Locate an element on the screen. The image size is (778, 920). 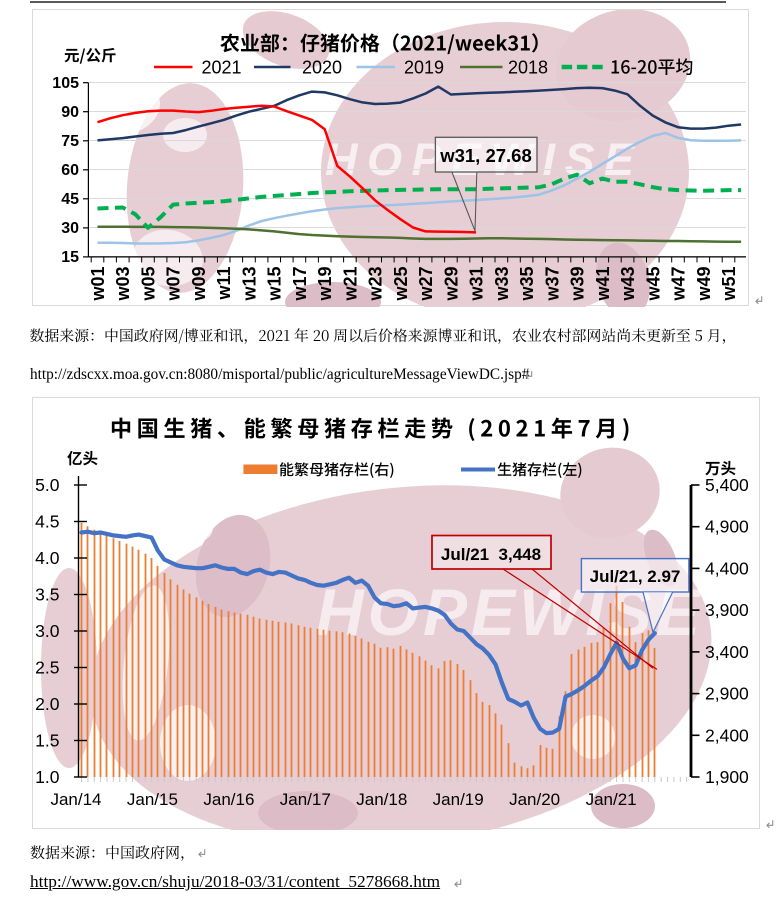
svg-text: w35 is located at coordinates (527, 284).